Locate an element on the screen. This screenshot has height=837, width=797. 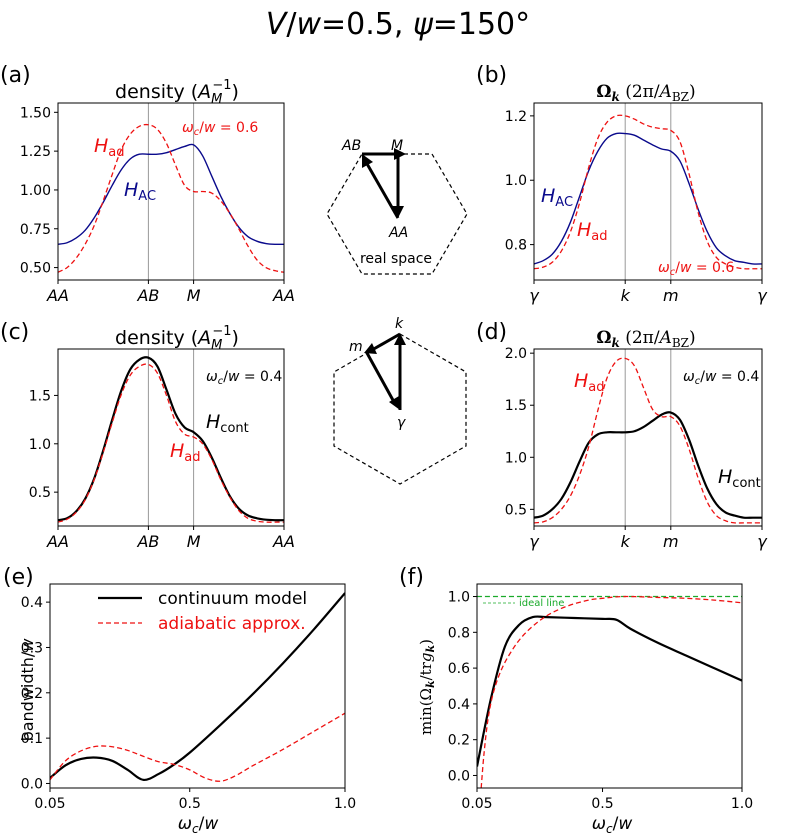
title-slash: / is located at coordinates (291, 24).